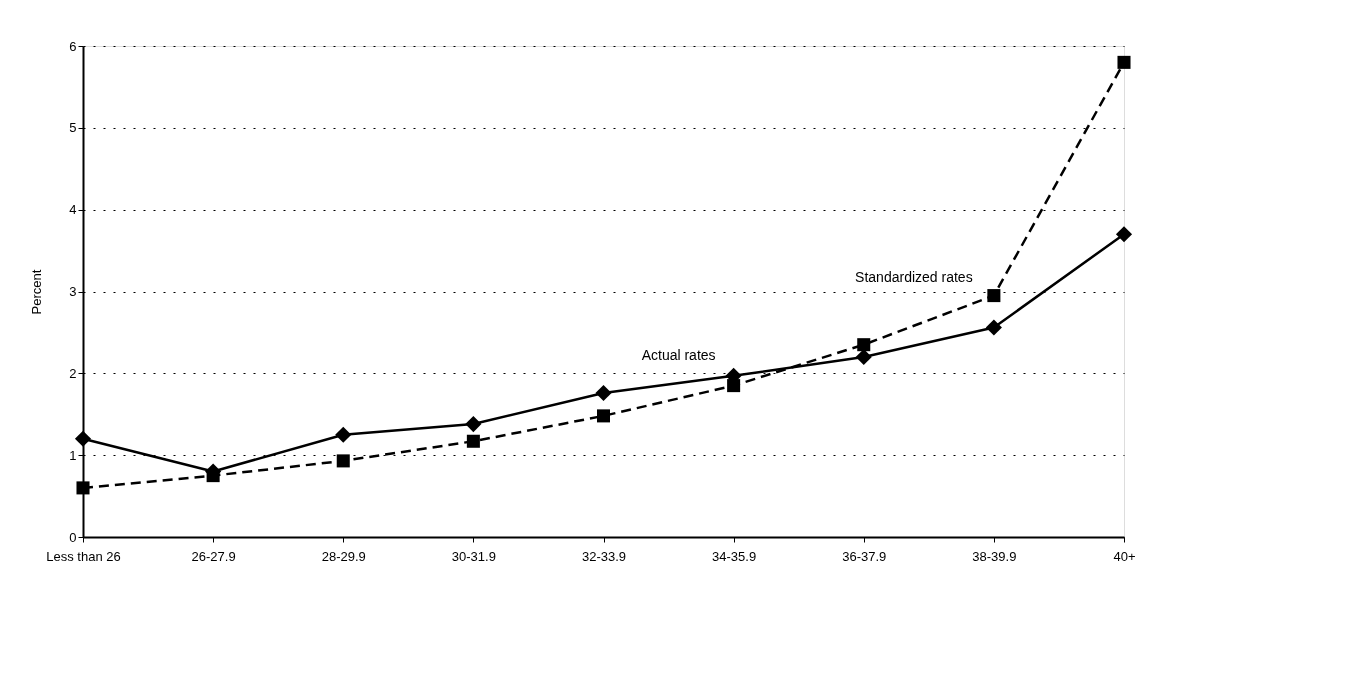 This screenshot has height=697, width=1350. I want to click on series-label: Standardized rates, so click(914, 276).